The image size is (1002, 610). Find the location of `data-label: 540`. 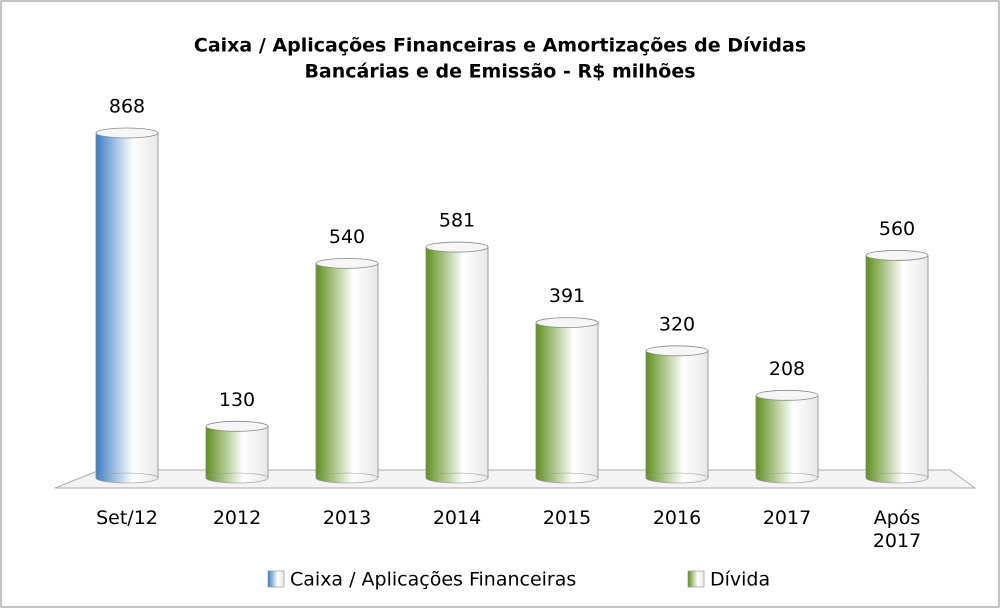

data-label: 540 is located at coordinates (347, 237).